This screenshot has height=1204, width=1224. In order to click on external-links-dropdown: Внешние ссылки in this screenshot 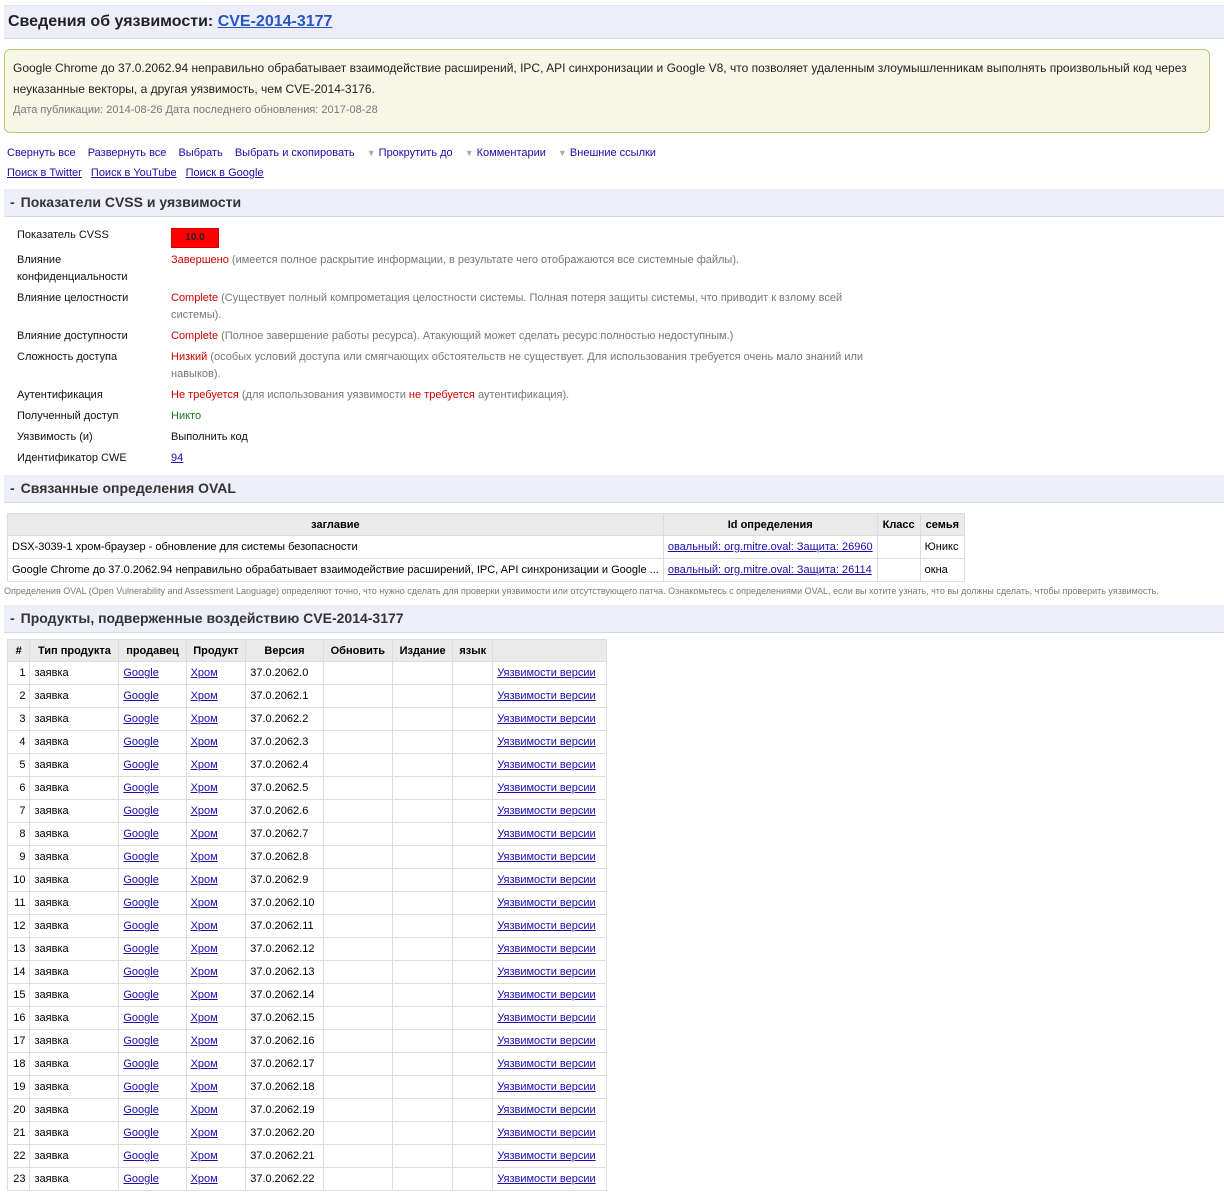, I will do `click(612, 153)`.